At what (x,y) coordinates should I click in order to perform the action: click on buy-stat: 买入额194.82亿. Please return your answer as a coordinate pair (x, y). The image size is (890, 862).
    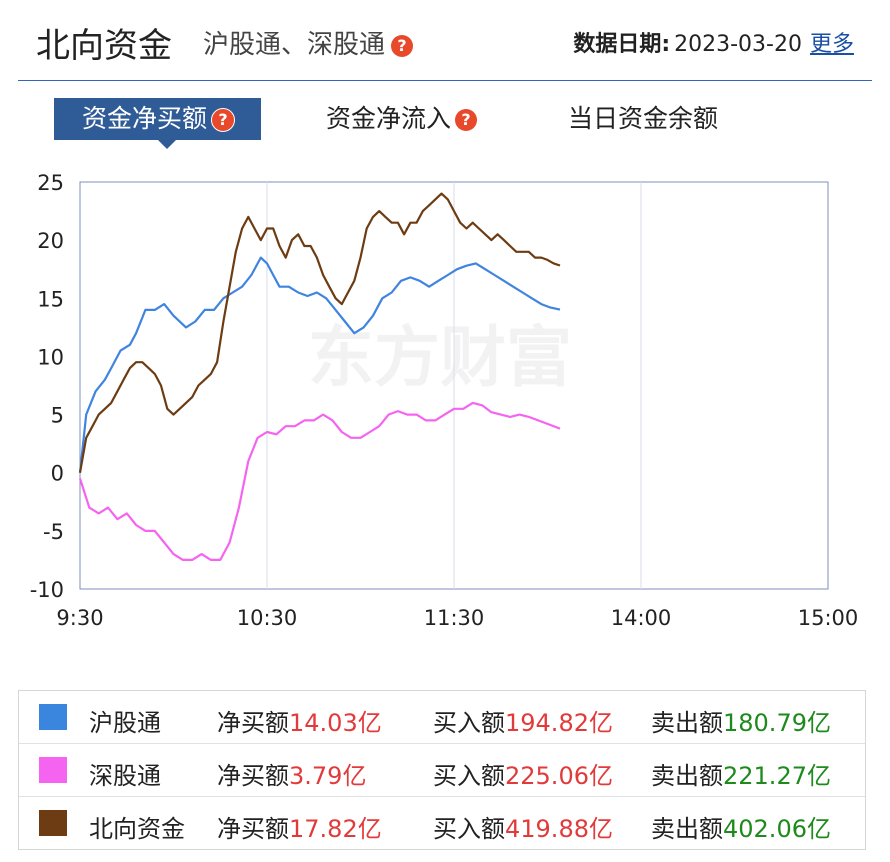
    Looking at the image, I should click on (523, 720).